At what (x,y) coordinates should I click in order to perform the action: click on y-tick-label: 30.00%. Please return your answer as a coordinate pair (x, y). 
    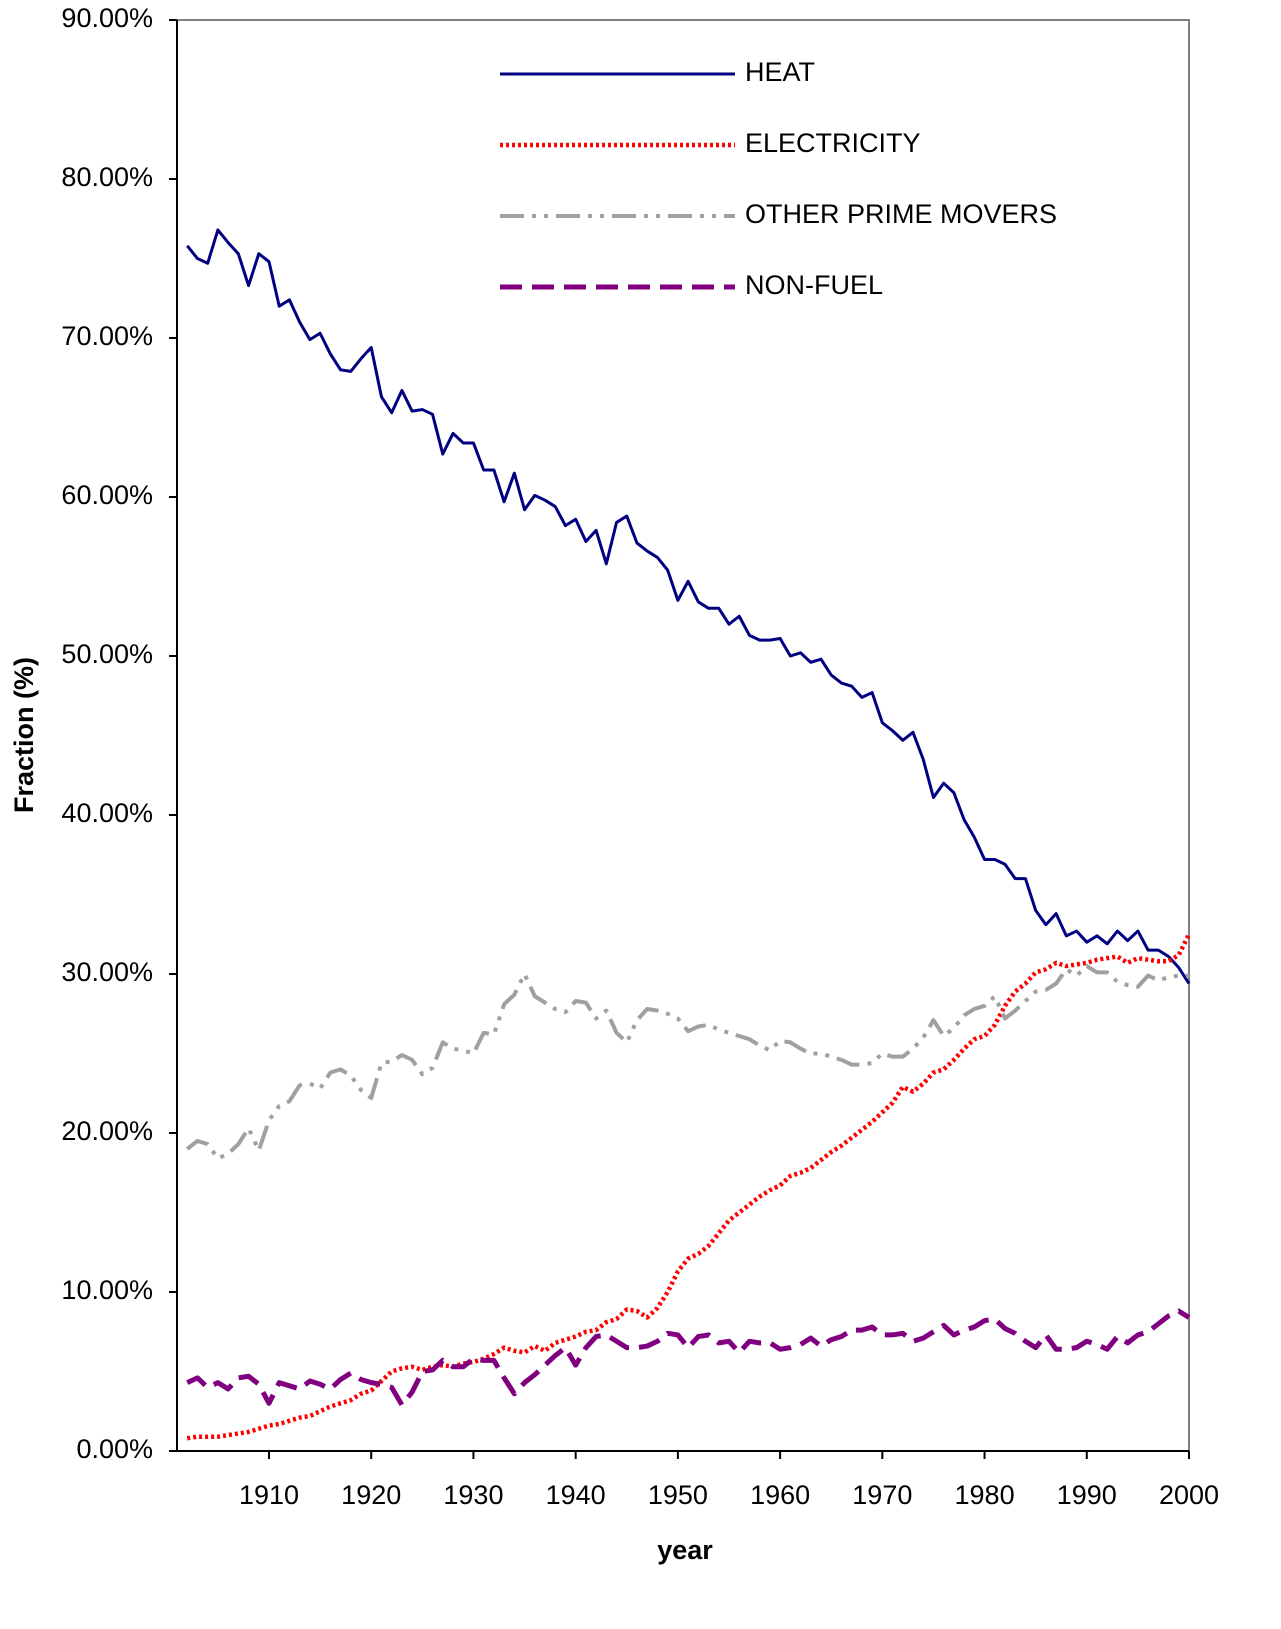
    Looking at the image, I should click on (107, 972).